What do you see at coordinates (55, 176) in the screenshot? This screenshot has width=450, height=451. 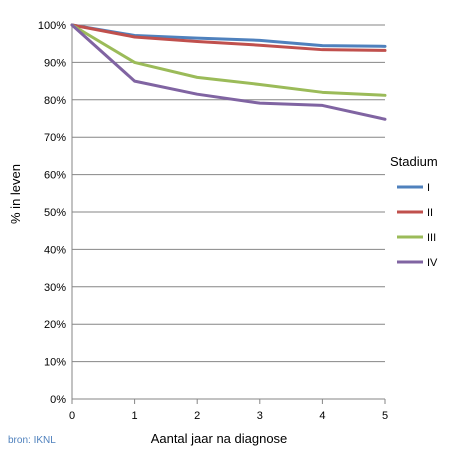 I see `y-tick-label: 60%` at bounding box center [55, 176].